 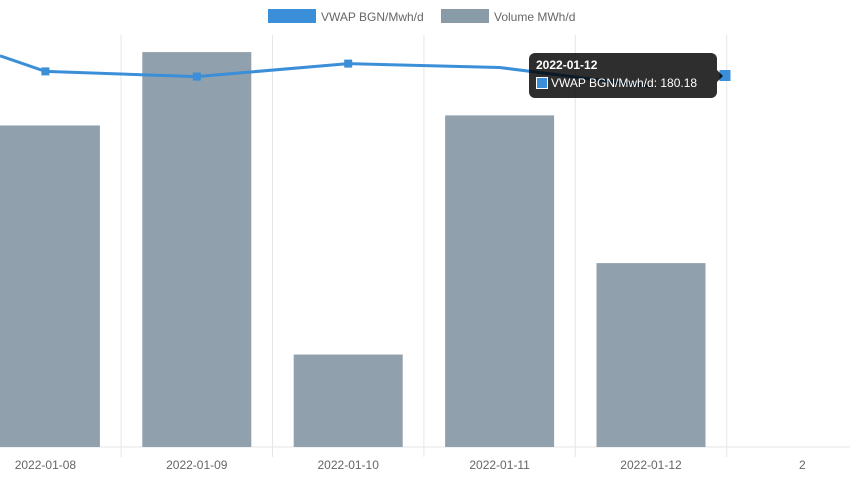 What do you see at coordinates (542, 83) in the screenshot?
I see `tooltip-swatch` at bounding box center [542, 83].